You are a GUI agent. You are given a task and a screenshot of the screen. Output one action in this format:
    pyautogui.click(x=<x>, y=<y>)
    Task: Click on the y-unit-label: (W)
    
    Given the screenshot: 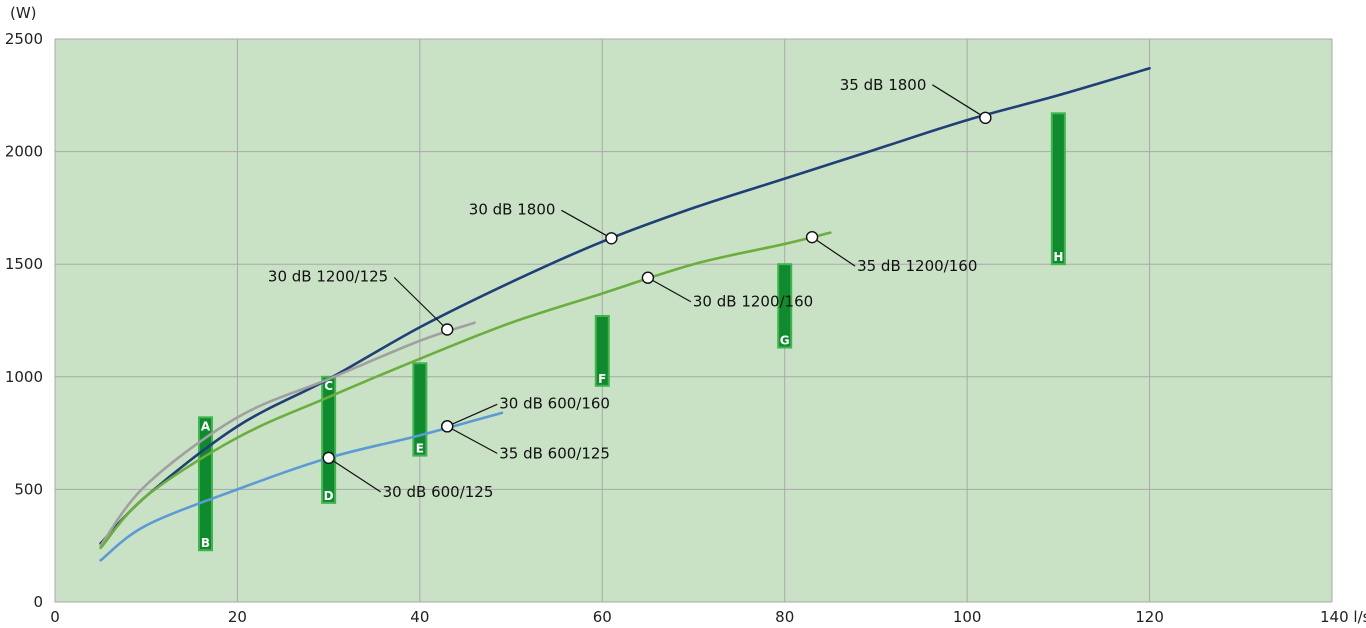 What is the action you would take?
    pyautogui.click(x=23, y=13)
    